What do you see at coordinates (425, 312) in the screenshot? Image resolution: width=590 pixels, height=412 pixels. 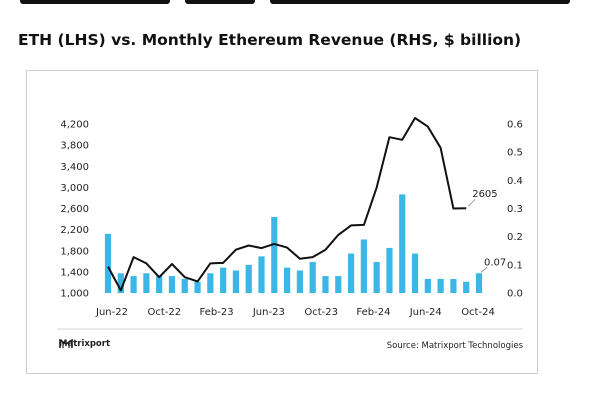 I see `x-axis-tick-label: Jun-24` at bounding box center [425, 312].